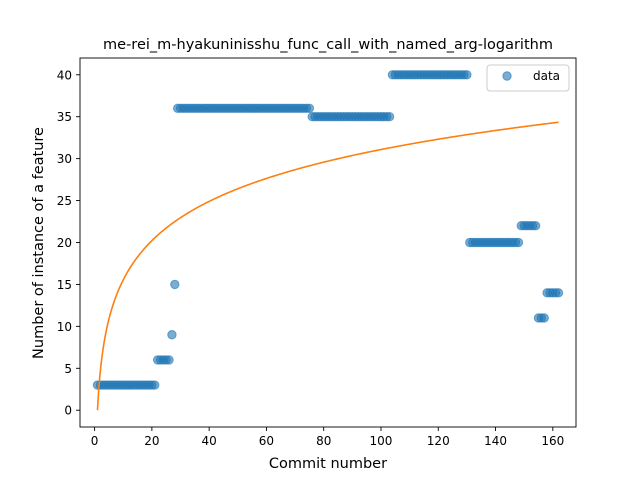 This screenshot has height=484, width=640. What do you see at coordinates (438, 441) in the screenshot?
I see `x-tick-label: 120` at bounding box center [438, 441].